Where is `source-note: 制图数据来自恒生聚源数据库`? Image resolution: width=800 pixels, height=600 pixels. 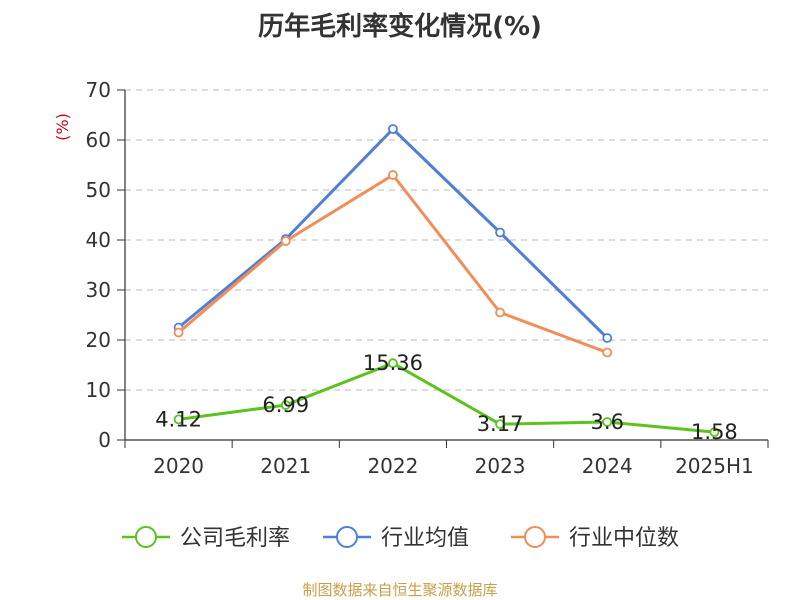 source-note: 制图数据来自恒生聚源数据库 is located at coordinates (400, 590).